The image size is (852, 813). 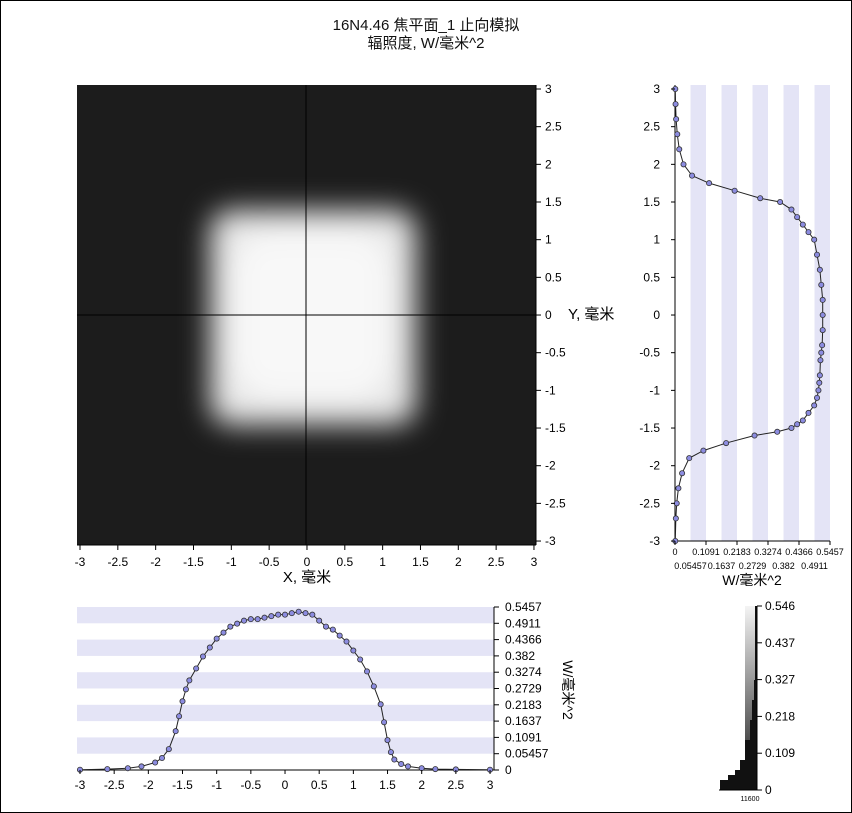 I want to click on map-x-tick-label: 0, so click(x=307, y=562).